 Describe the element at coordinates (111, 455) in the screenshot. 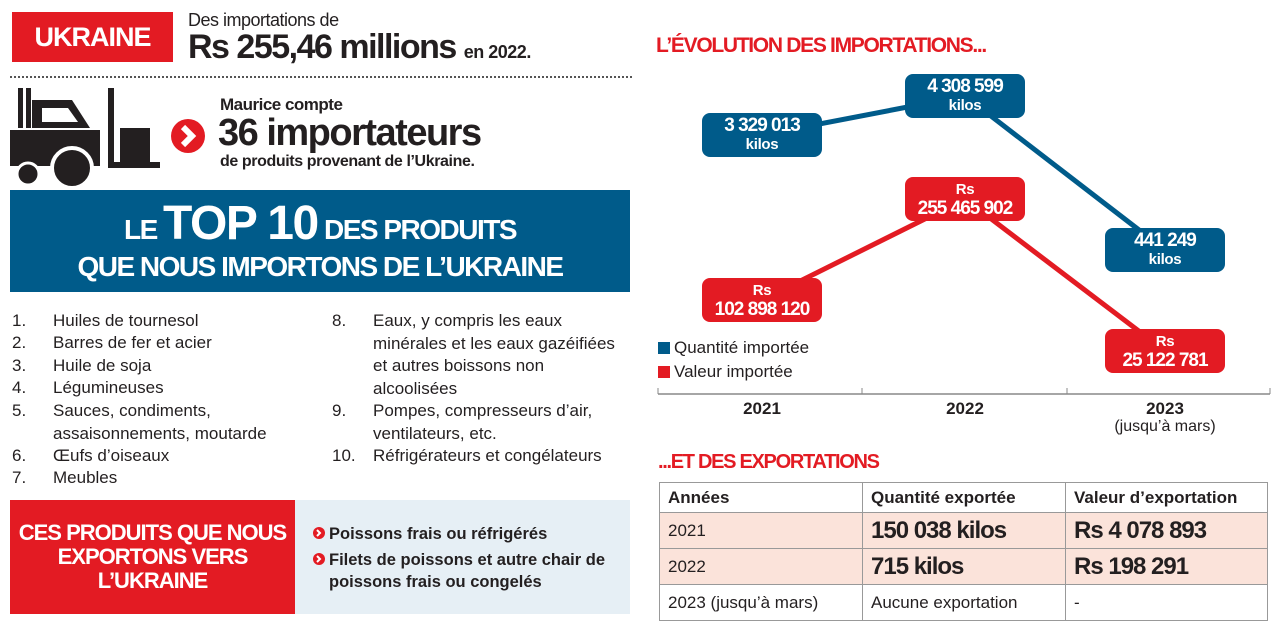

I see `item-text: Œufs d’oiseaux` at that location.